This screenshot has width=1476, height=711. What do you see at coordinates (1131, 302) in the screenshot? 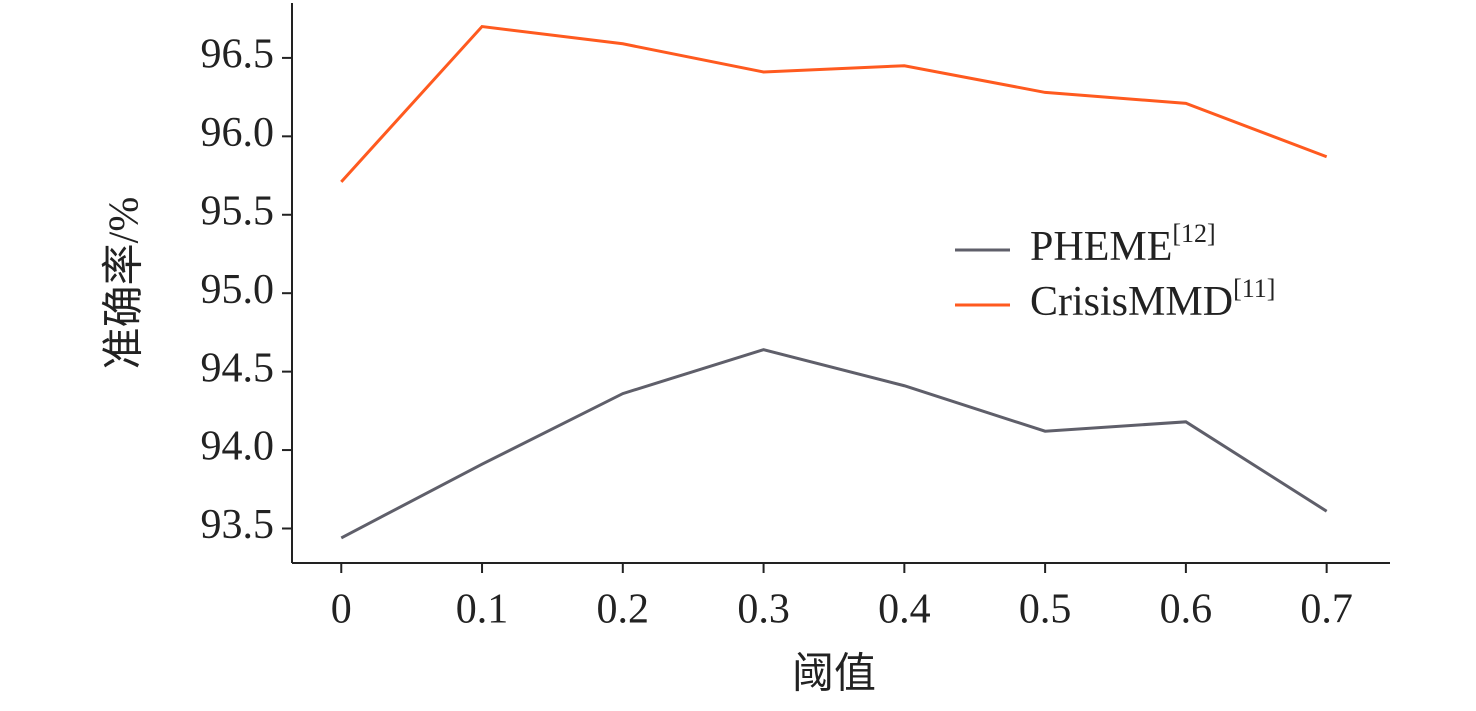
I see `legend-name: CrisisMMD` at bounding box center [1131, 302].